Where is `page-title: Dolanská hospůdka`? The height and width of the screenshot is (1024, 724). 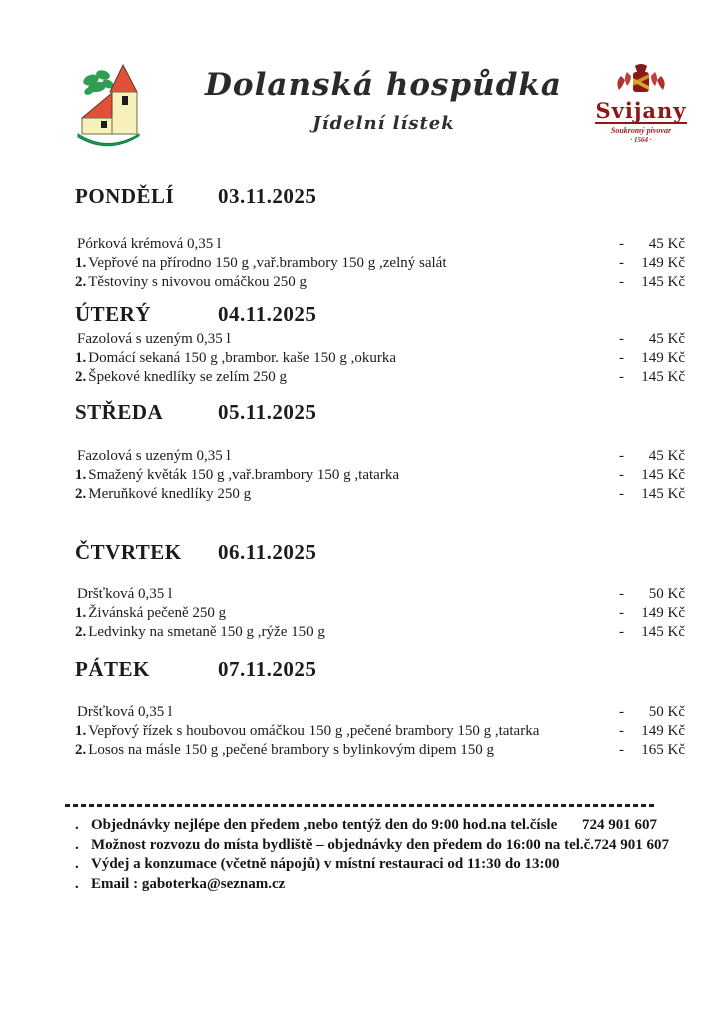
page-title: Dolanská hospůdka is located at coordinates (383, 85).